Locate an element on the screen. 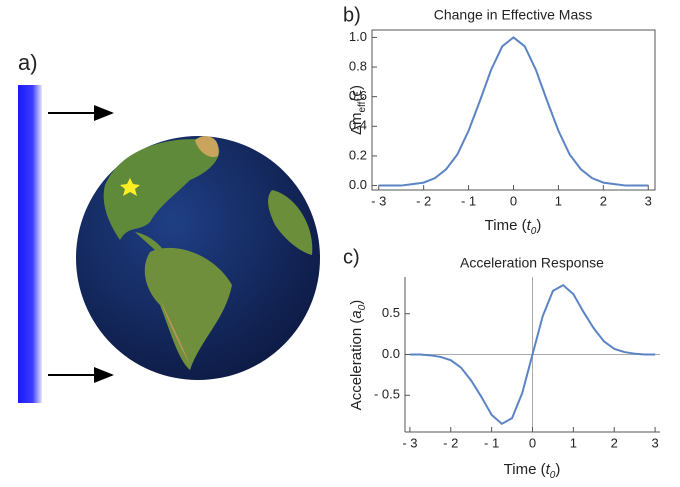 Image resolution: width=680 pixels, height=487 pixels. y-axis-label: Δmeff(ϵ) is located at coordinates (358, 110).